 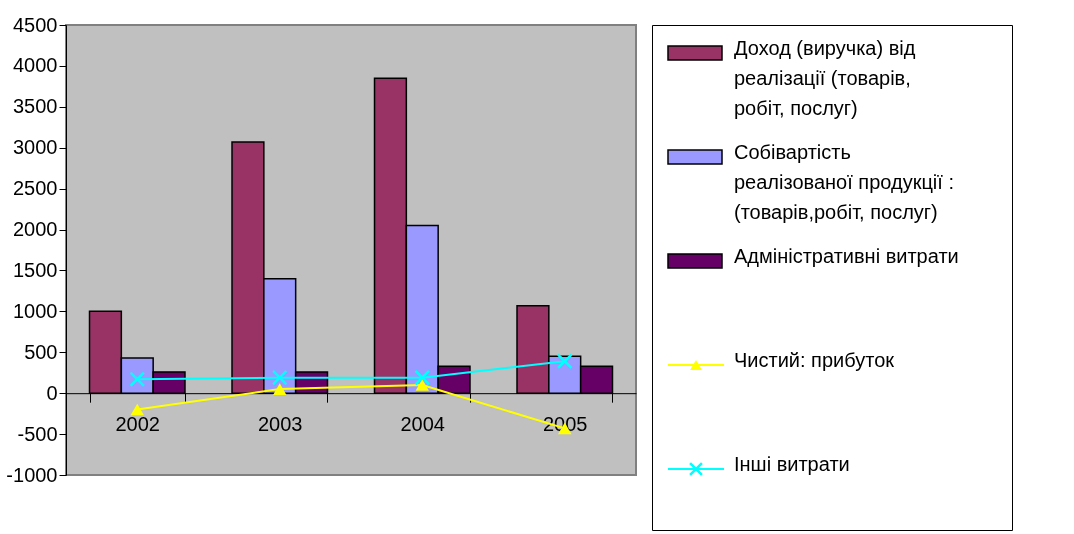 What do you see at coordinates (565, 423) in the screenshot?
I see `x-tick-label: 2005` at bounding box center [565, 423].